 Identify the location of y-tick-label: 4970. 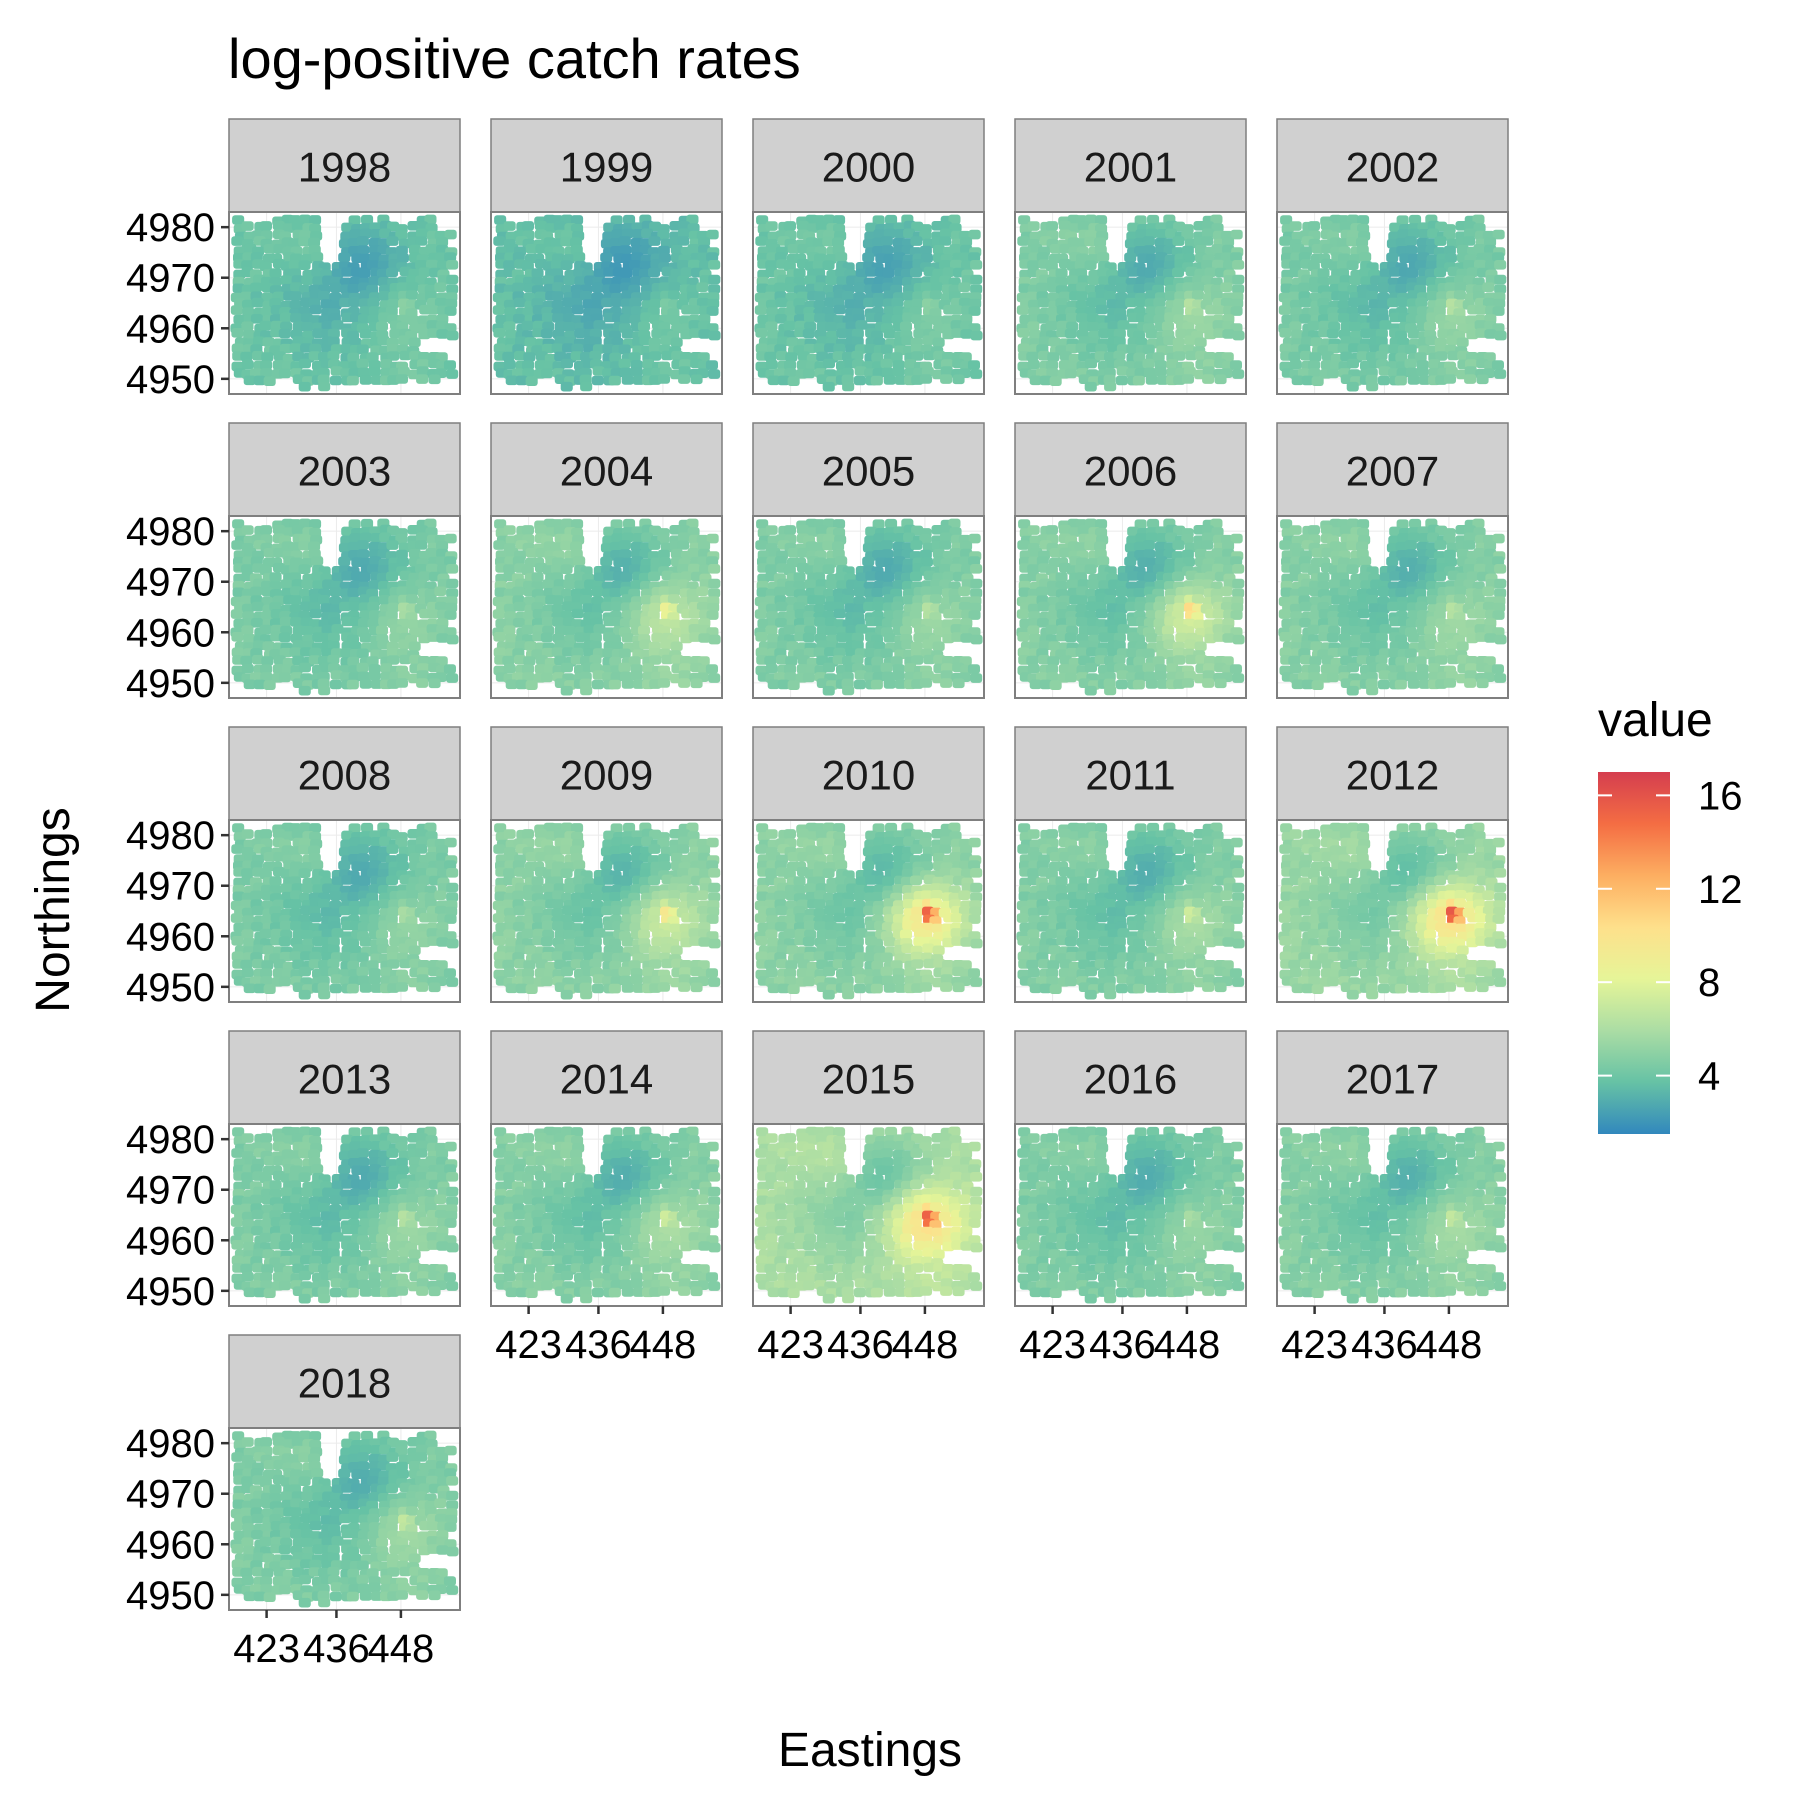
(170, 583).